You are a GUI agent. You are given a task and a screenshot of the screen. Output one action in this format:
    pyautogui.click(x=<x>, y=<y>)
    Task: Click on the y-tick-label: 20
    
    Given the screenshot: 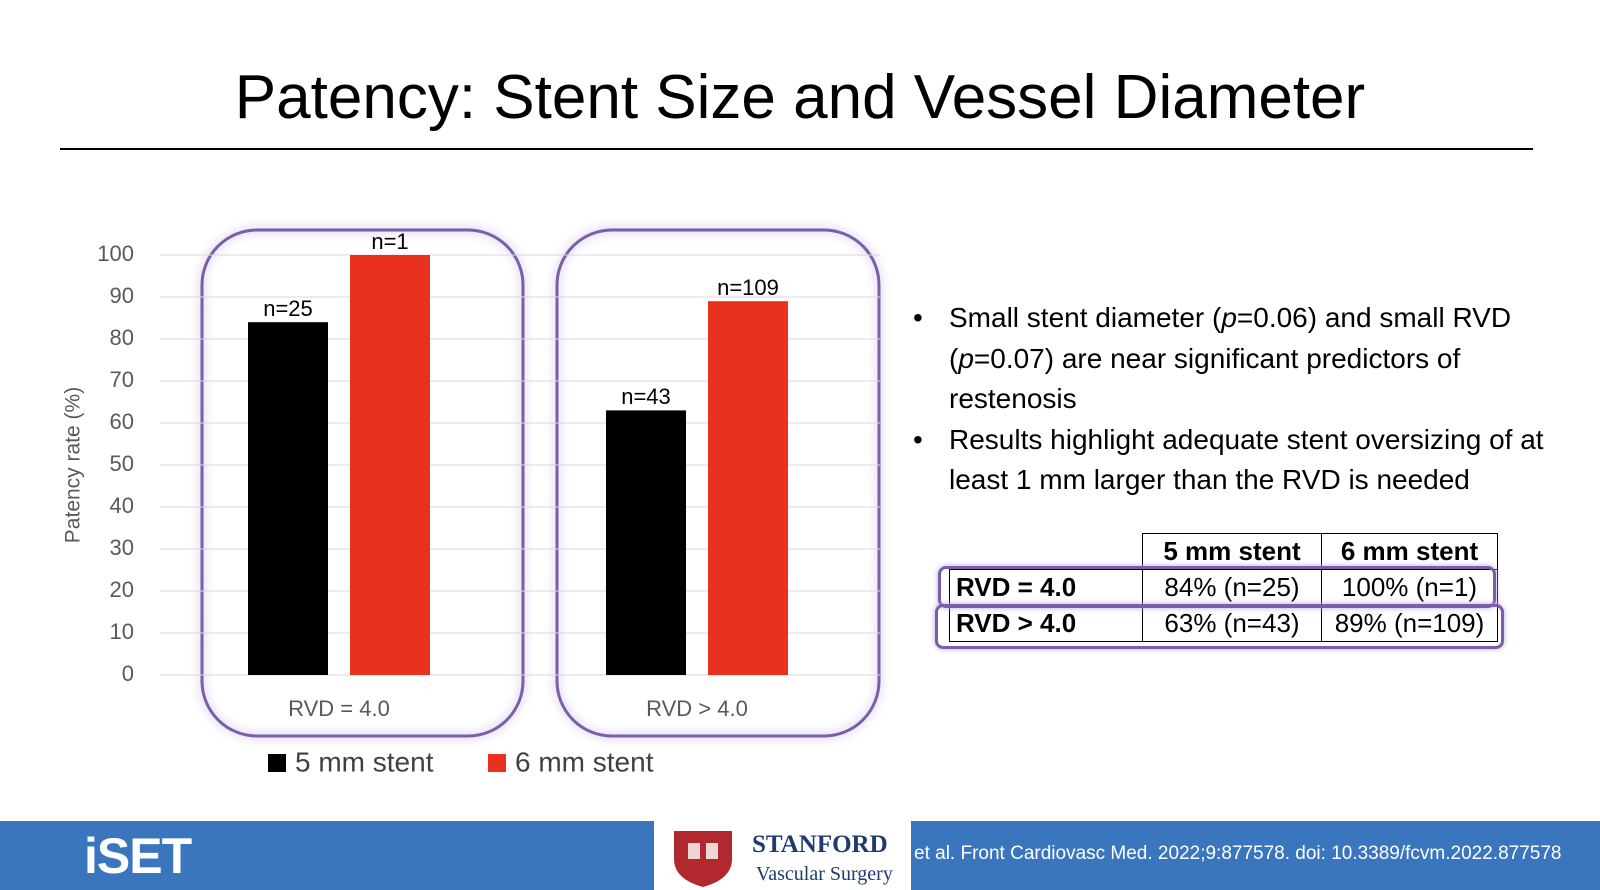 What is the action you would take?
    pyautogui.click(x=122, y=589)
    